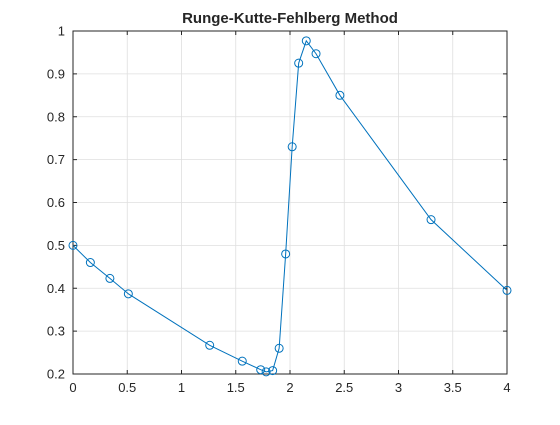  I want to click on x-tick-label: 2.5, so click(344, 387).